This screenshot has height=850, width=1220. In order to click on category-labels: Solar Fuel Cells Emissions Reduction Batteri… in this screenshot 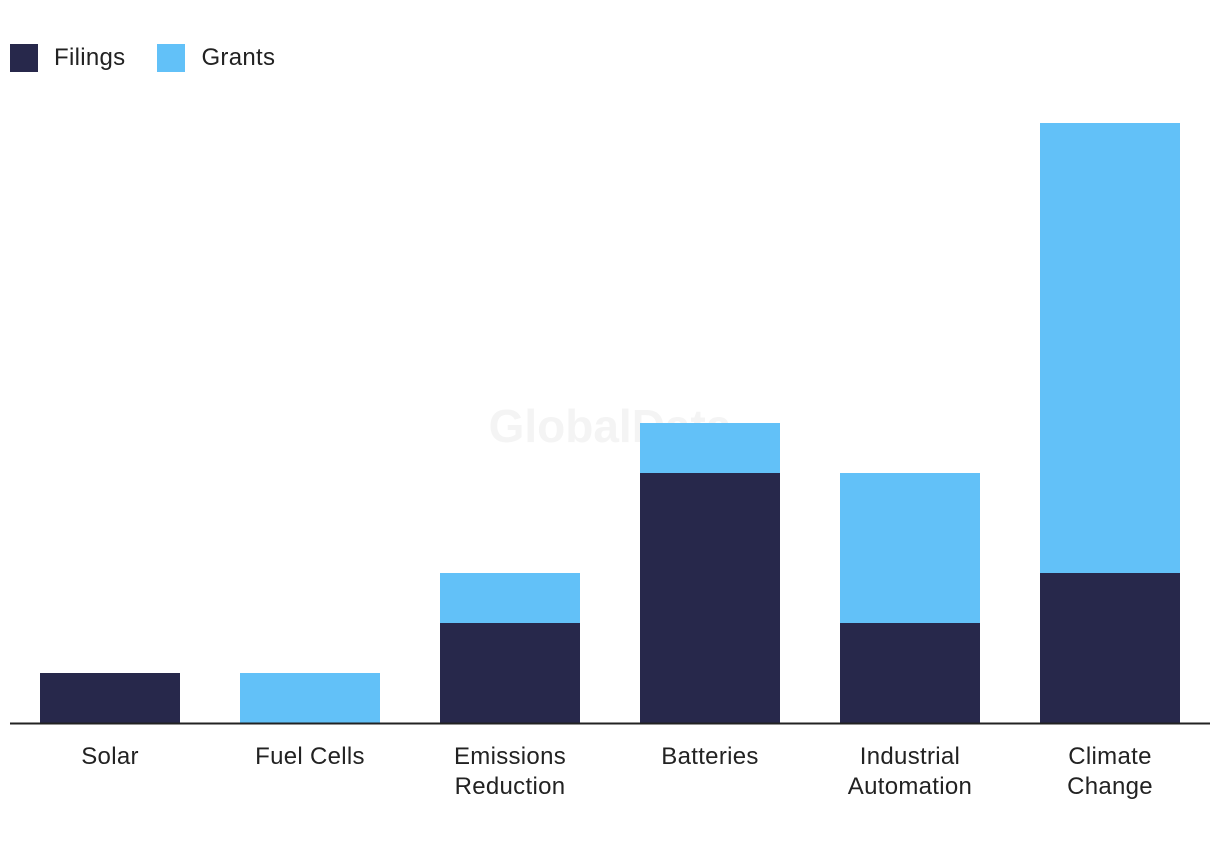, I will do `click(617, 771)`.